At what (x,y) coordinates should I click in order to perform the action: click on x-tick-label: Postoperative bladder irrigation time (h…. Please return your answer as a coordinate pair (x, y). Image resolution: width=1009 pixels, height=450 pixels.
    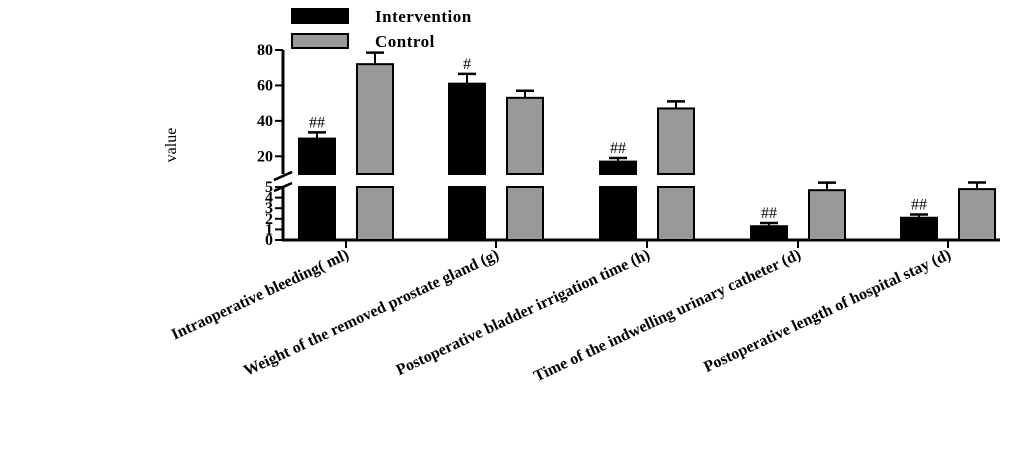
    Looking at the image, I should click on (523, 312).